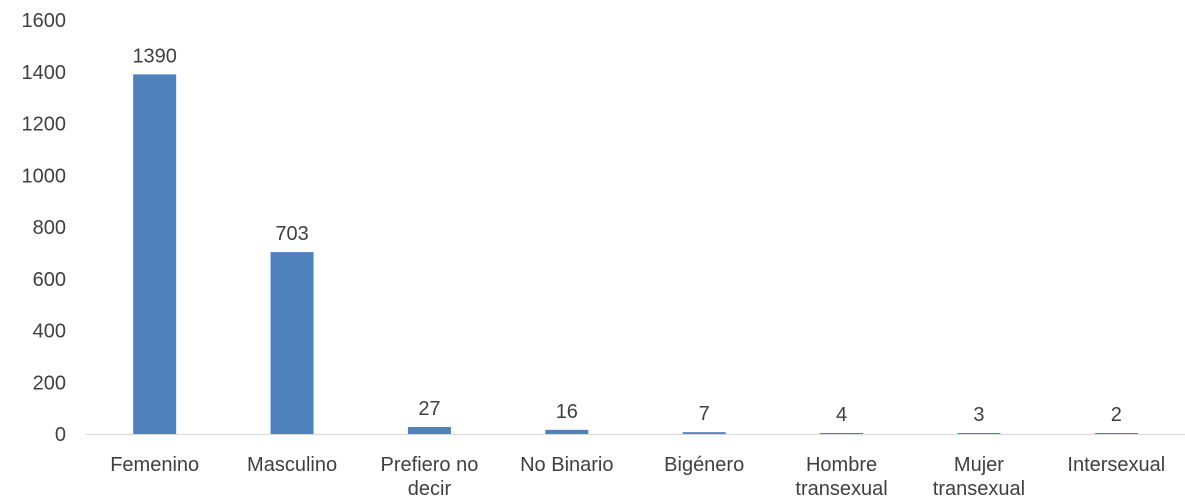 The image size is (1185, 501). I want to click on y-axis: 0 200 400 600 800 1000 1200 1400 1600, so click(44, 228).